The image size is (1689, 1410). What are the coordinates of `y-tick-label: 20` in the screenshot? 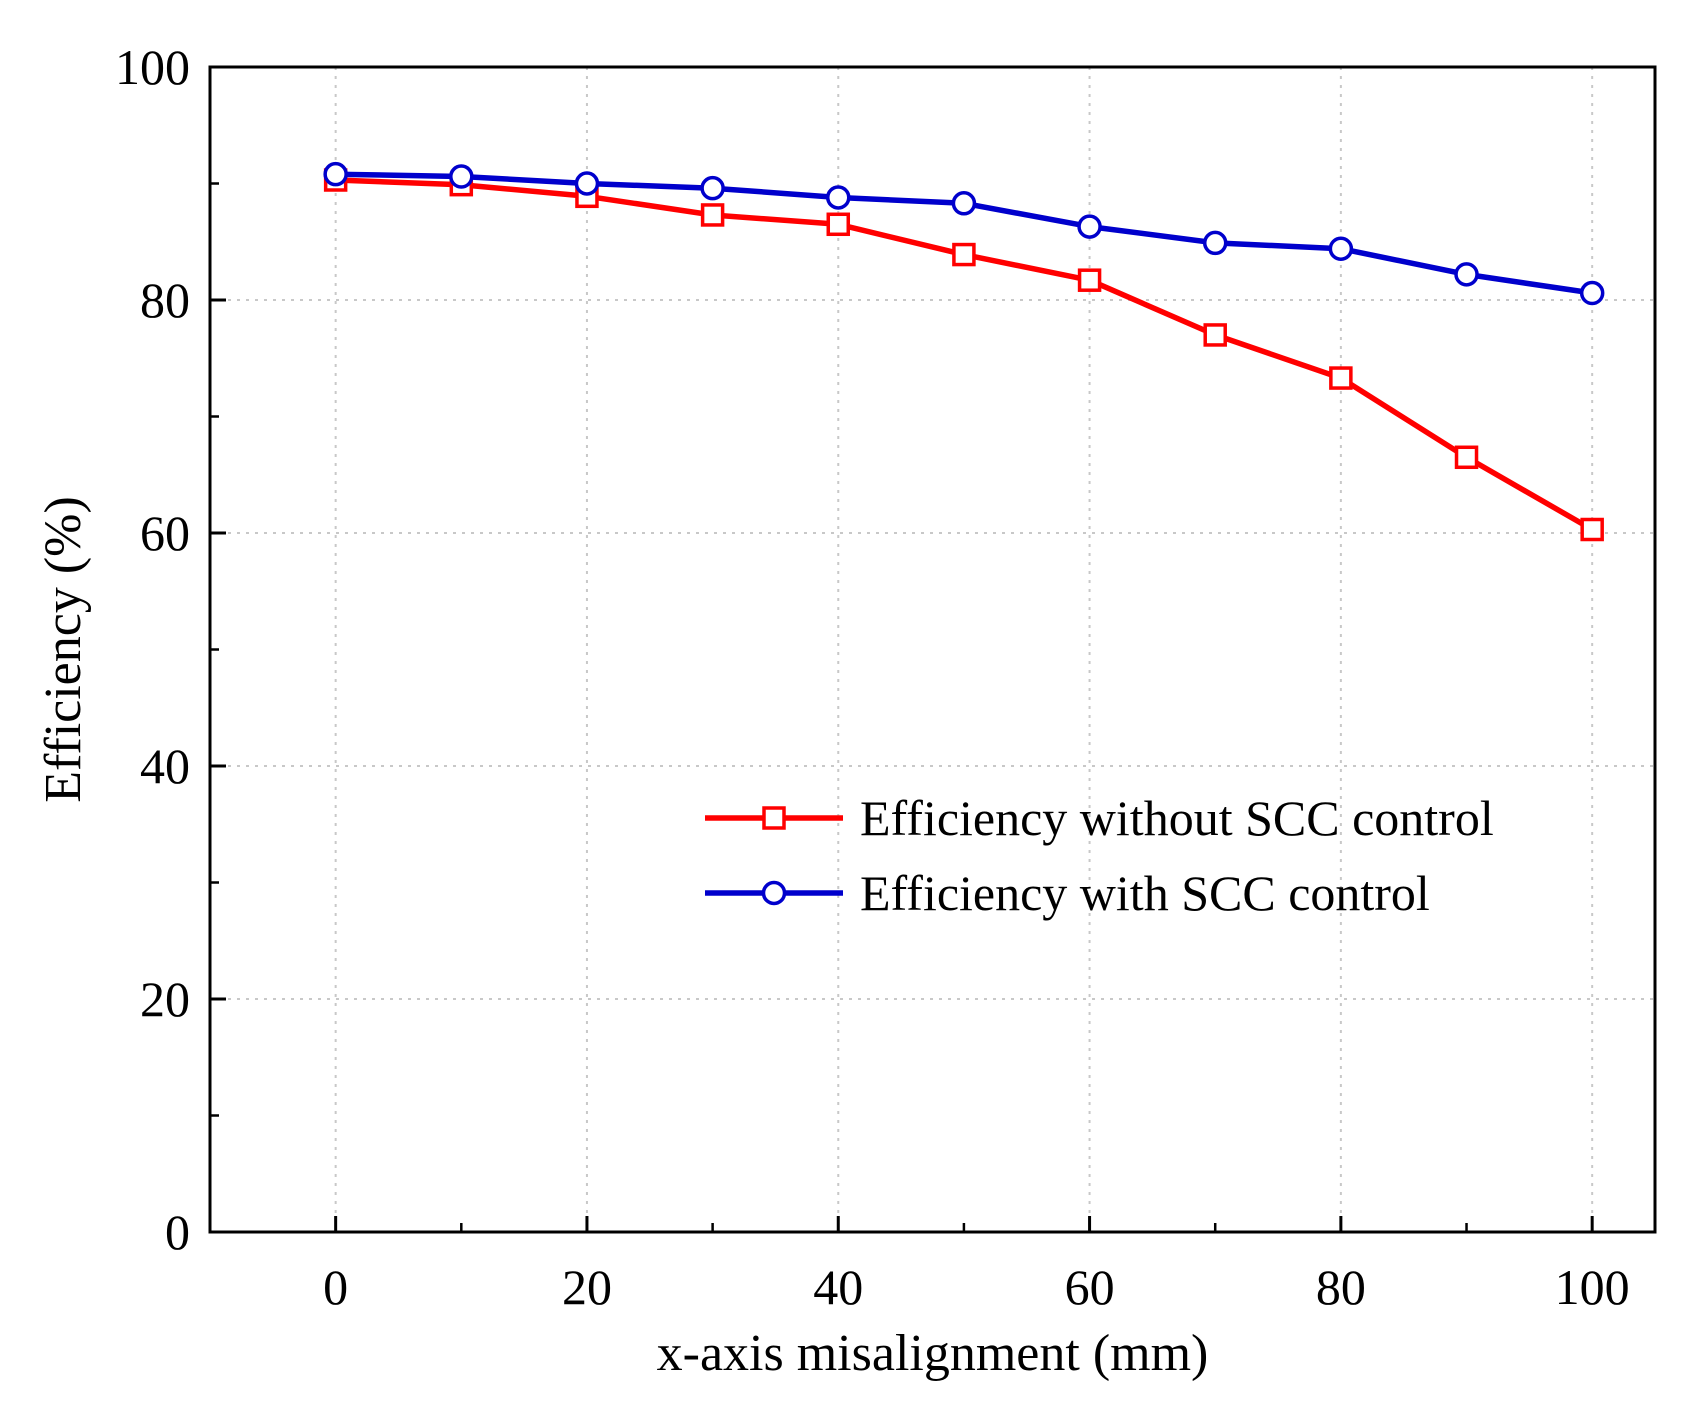 It's located at (165, 999).